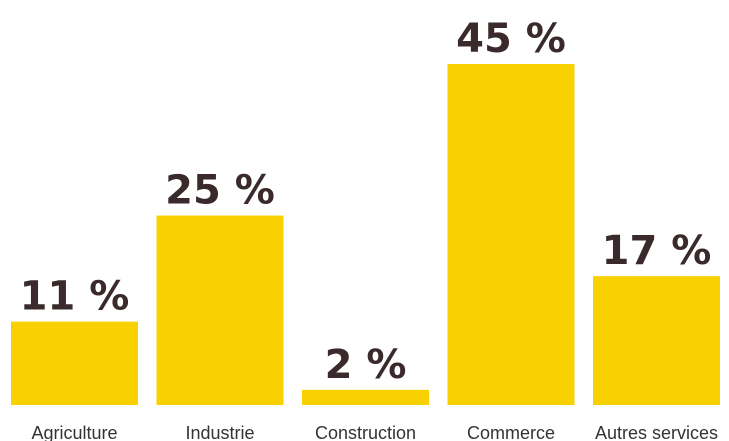 Image resolution: width=729 pixels, height=441 pixels. What do you see at coordinates (656, 432) in the screenshot?
I see `category-label: Autres services` at bounding box center [656, 432].